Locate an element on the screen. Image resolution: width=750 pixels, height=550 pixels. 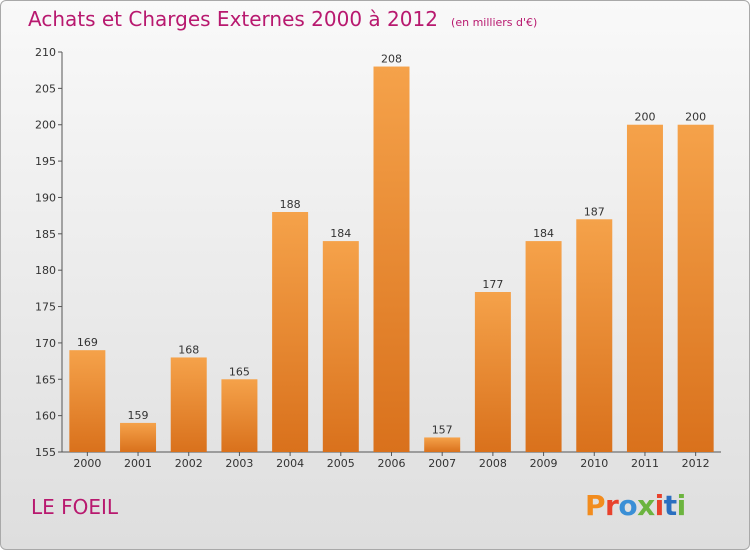
x-tick-label: 2005 is located at coordinates (341, 463).